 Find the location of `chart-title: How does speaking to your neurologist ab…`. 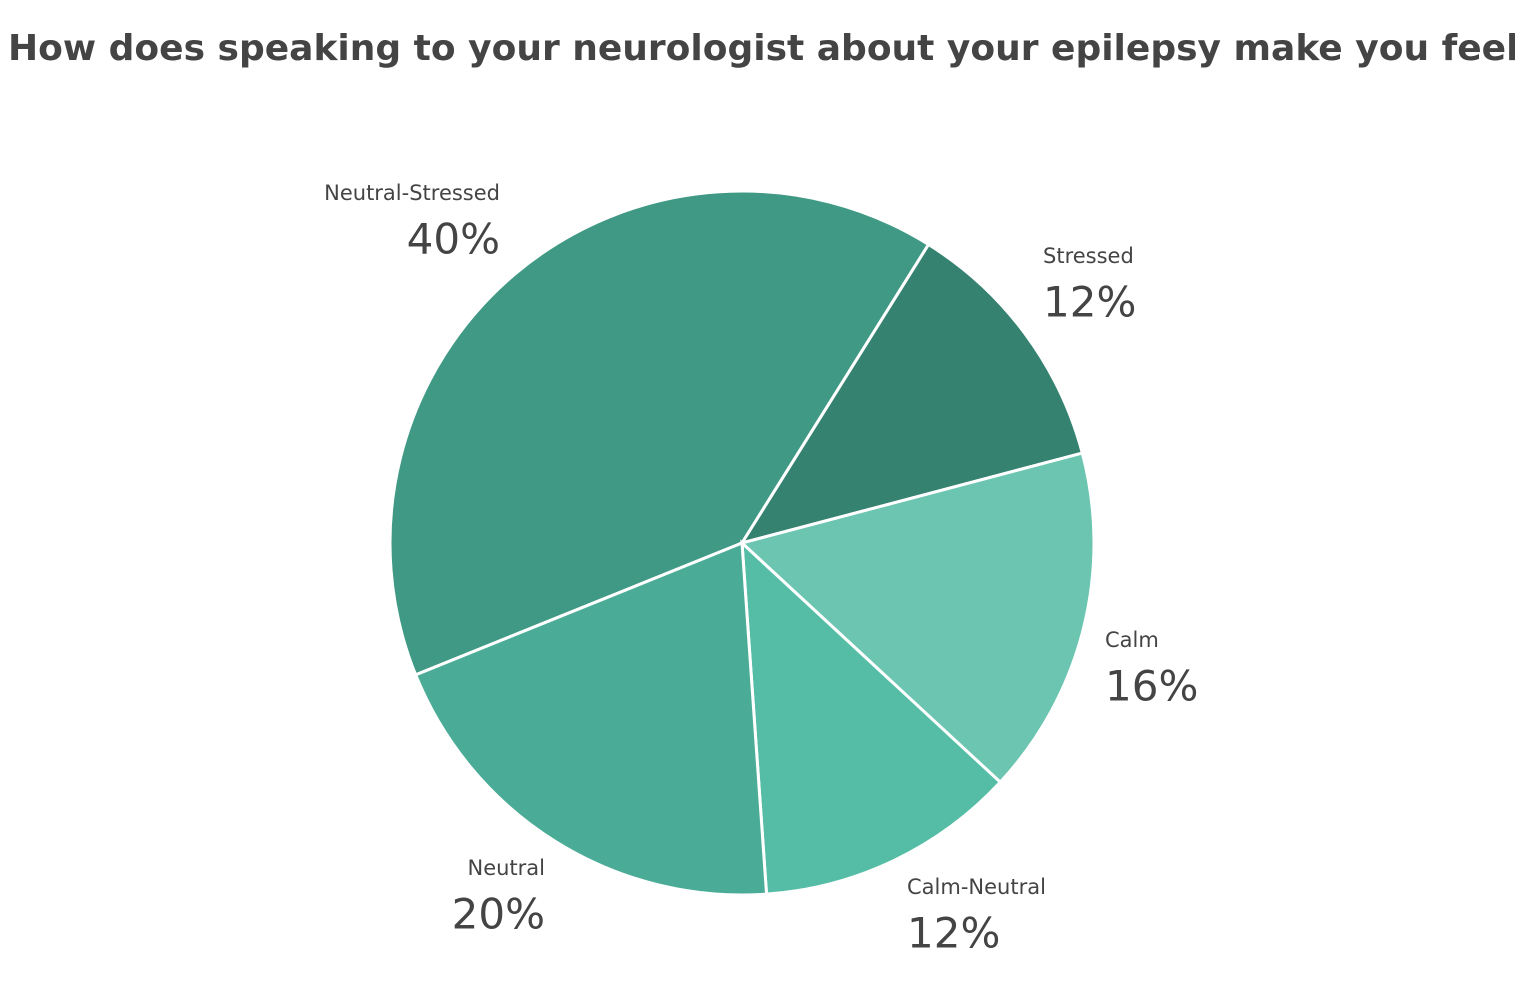

chart-title: How does speaking to your neurologist ab… is located at coordinates (761, 48).